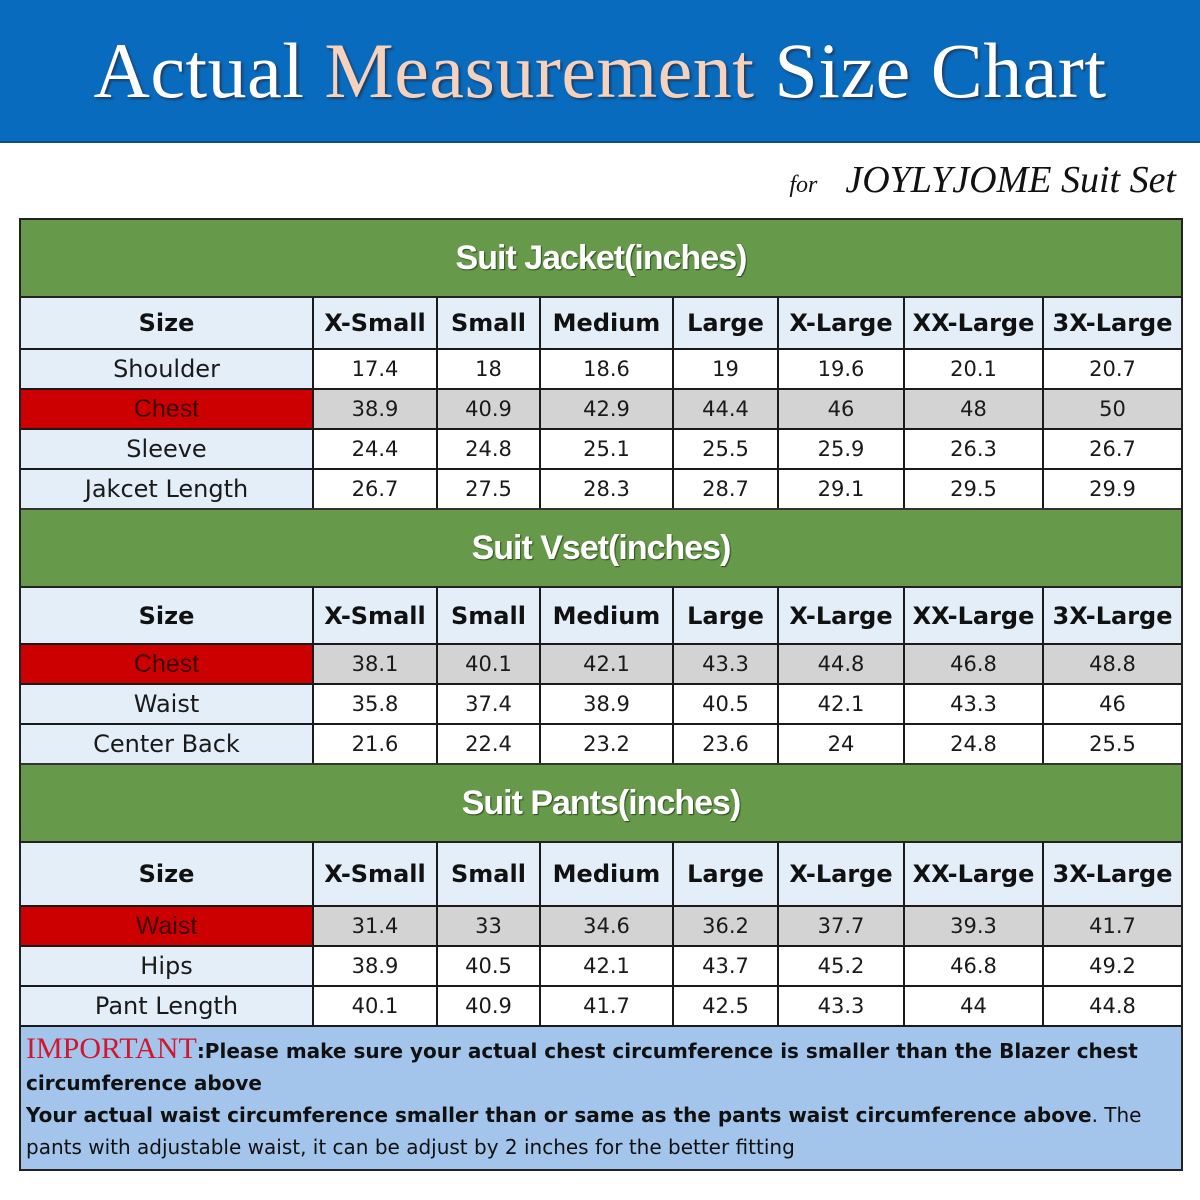 This screenshot has height=1200, width=1200. I want to click on value-cell: 39.3, so click(974, 926).